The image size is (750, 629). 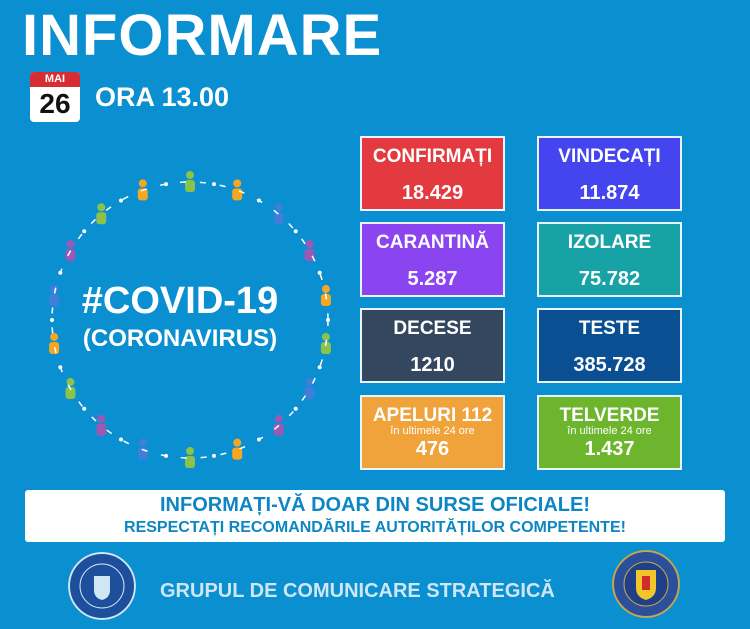 I want to click on stat-box-izolare: IZOLARE 75.782, so click(x=609, y=259).